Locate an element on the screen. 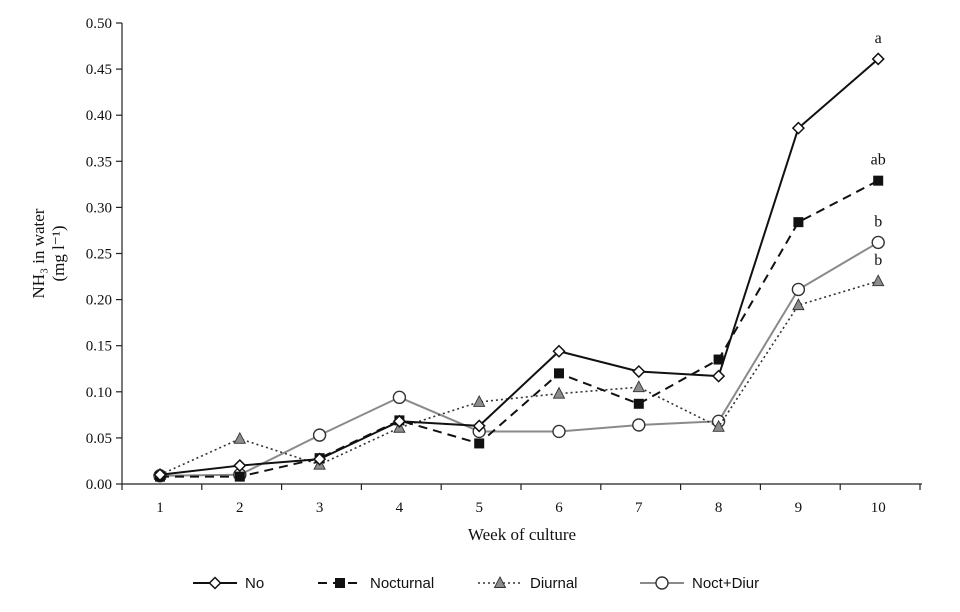 This screenshot has width=960, height=612. y-axis-title: NH₃ in water (mg l⁻¹) is located at coordinates (48, 253).